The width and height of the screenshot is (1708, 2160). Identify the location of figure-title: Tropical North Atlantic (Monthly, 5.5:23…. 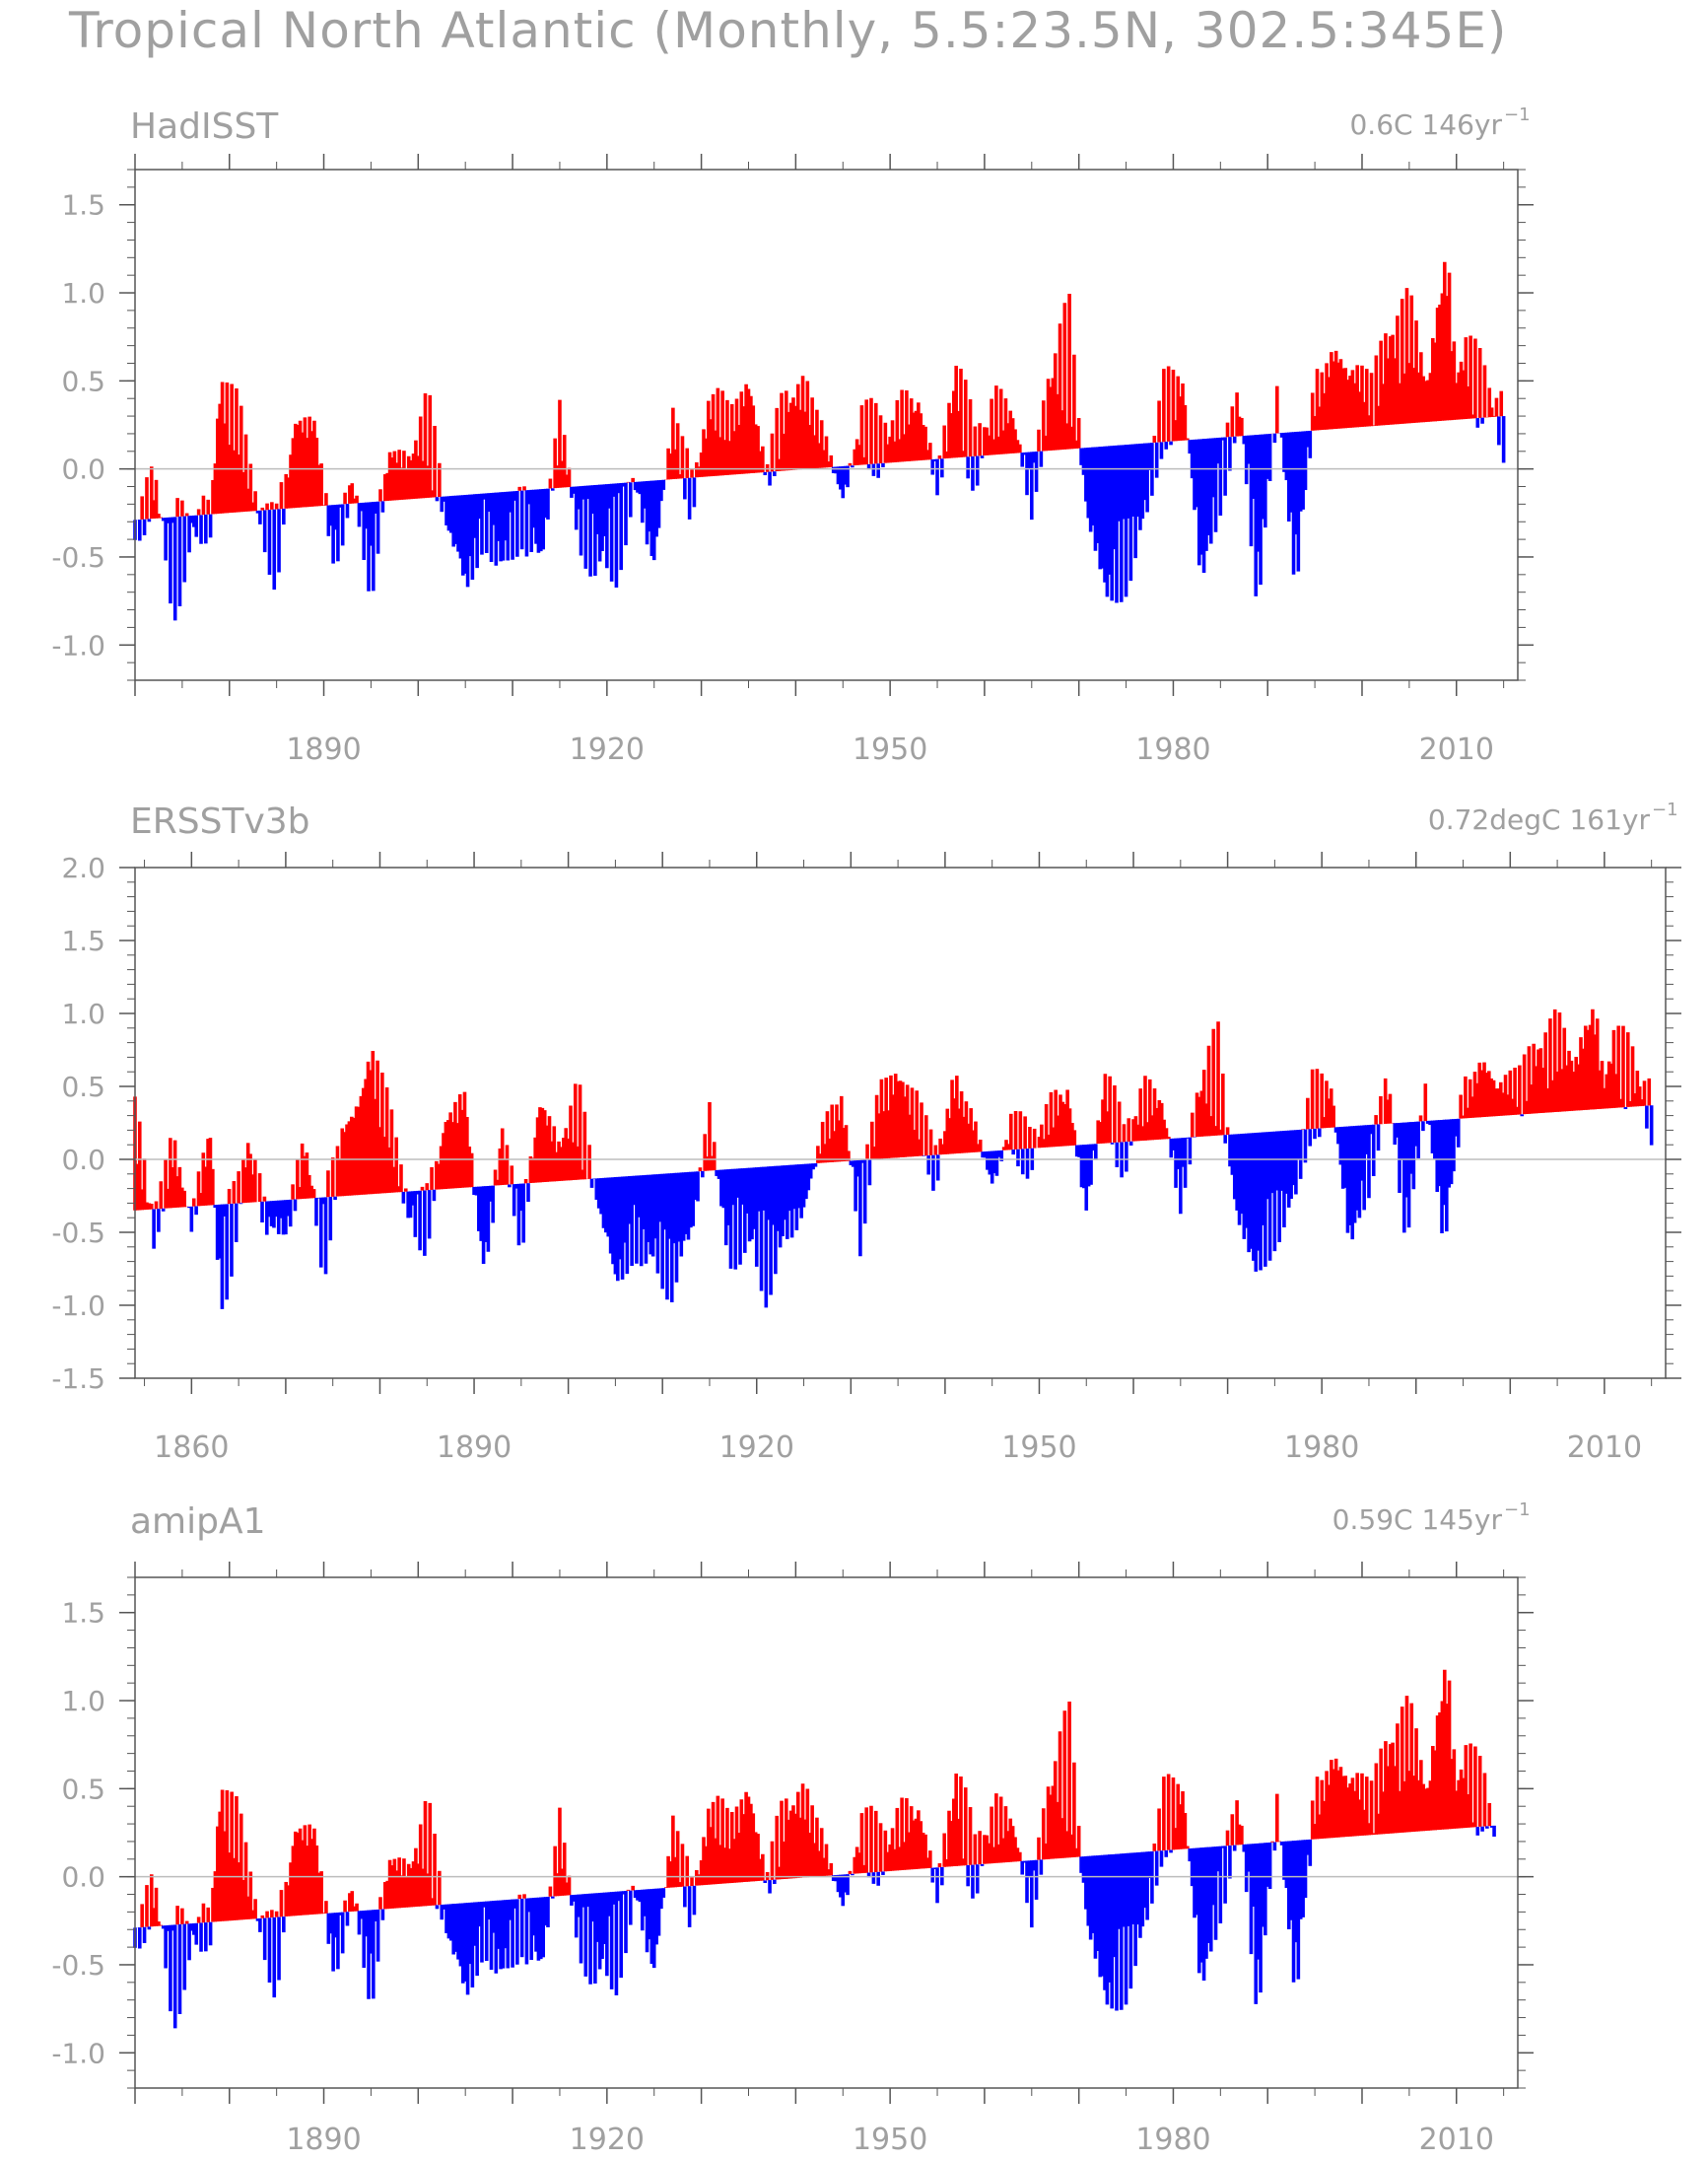
(787, 31).